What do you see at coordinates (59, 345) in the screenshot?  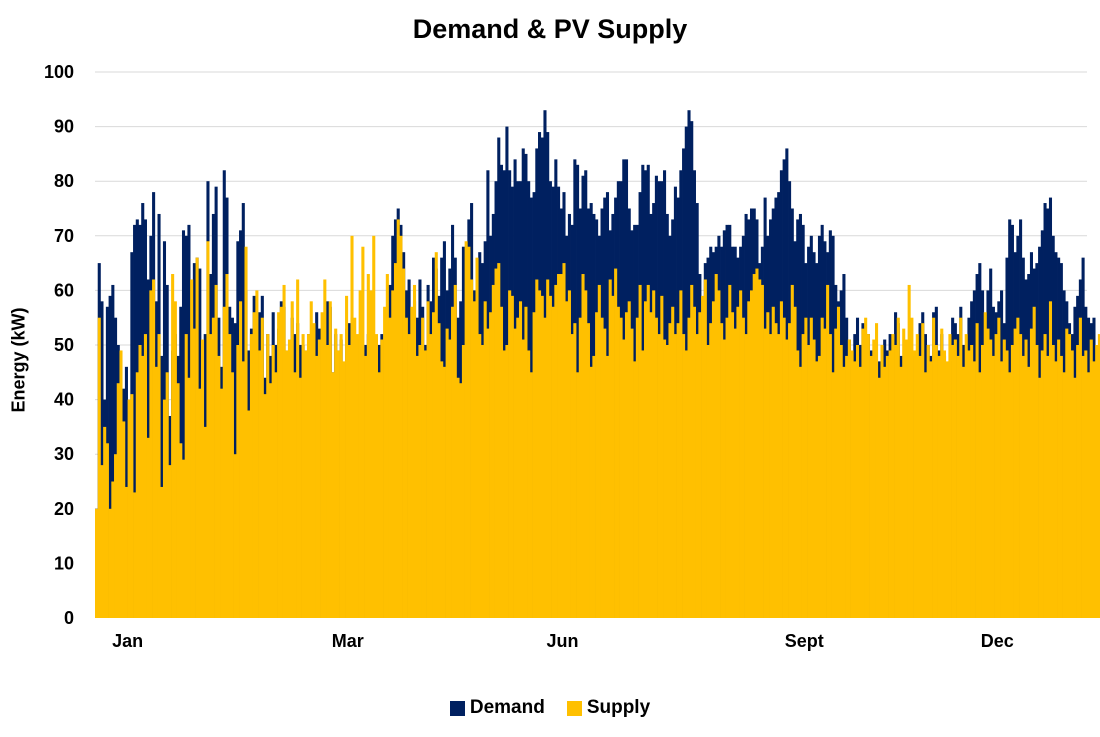 I see `y-tick-labels: 0 10 20 30 40 50 60 70 80 90 100` at bounding box center [59, 345].